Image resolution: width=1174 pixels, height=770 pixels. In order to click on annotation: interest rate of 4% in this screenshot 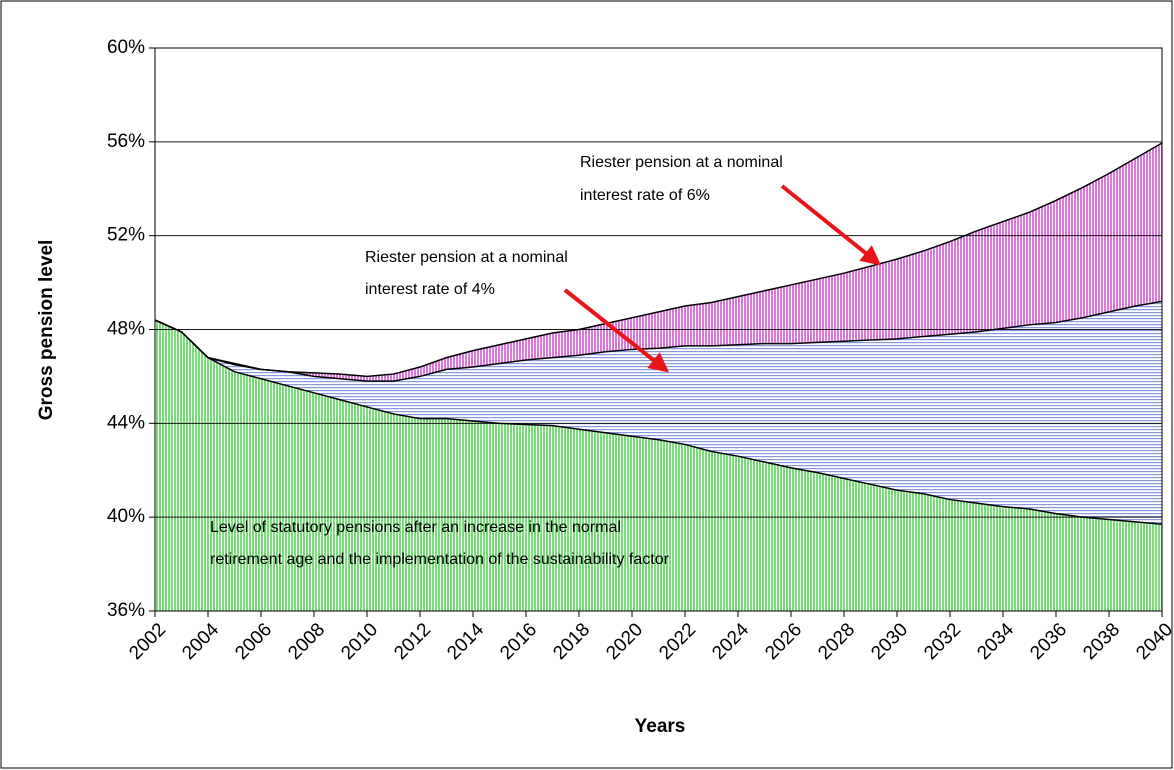, I will do `click(430, 289)`.